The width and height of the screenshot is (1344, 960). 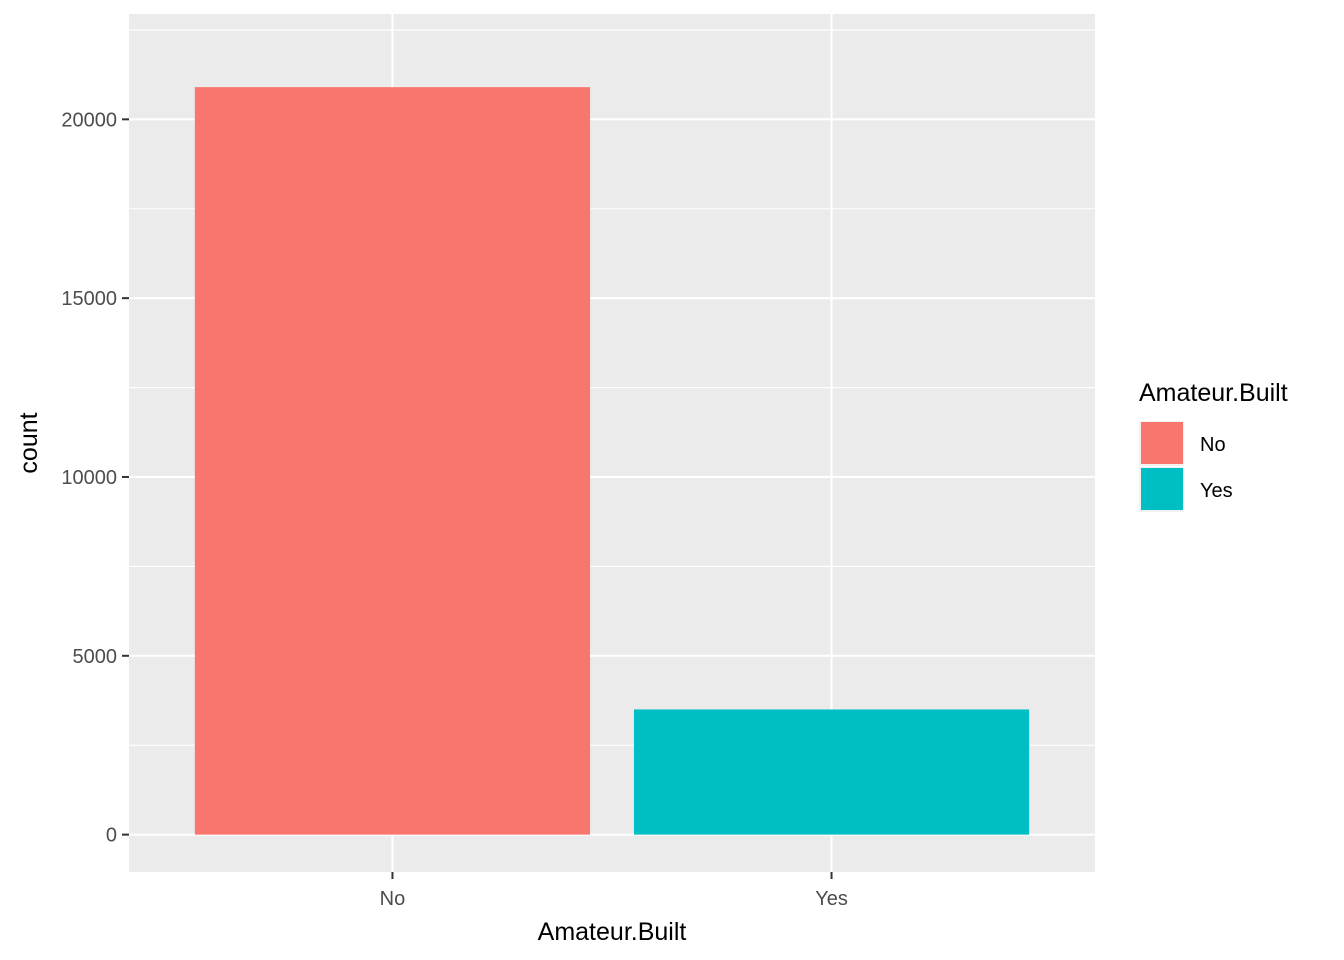 What do you see at coordinates (831, 899) in the screenshot?
I see `x-tick-label: Yes` at bounding box center [831, 899].